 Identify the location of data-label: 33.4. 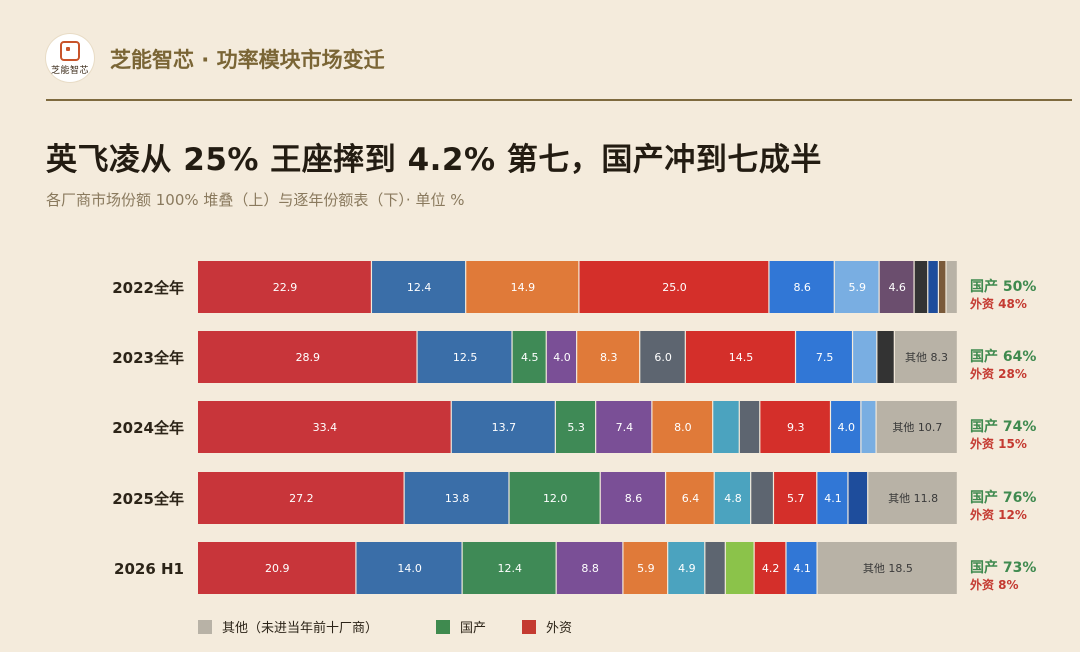
(325, 427).